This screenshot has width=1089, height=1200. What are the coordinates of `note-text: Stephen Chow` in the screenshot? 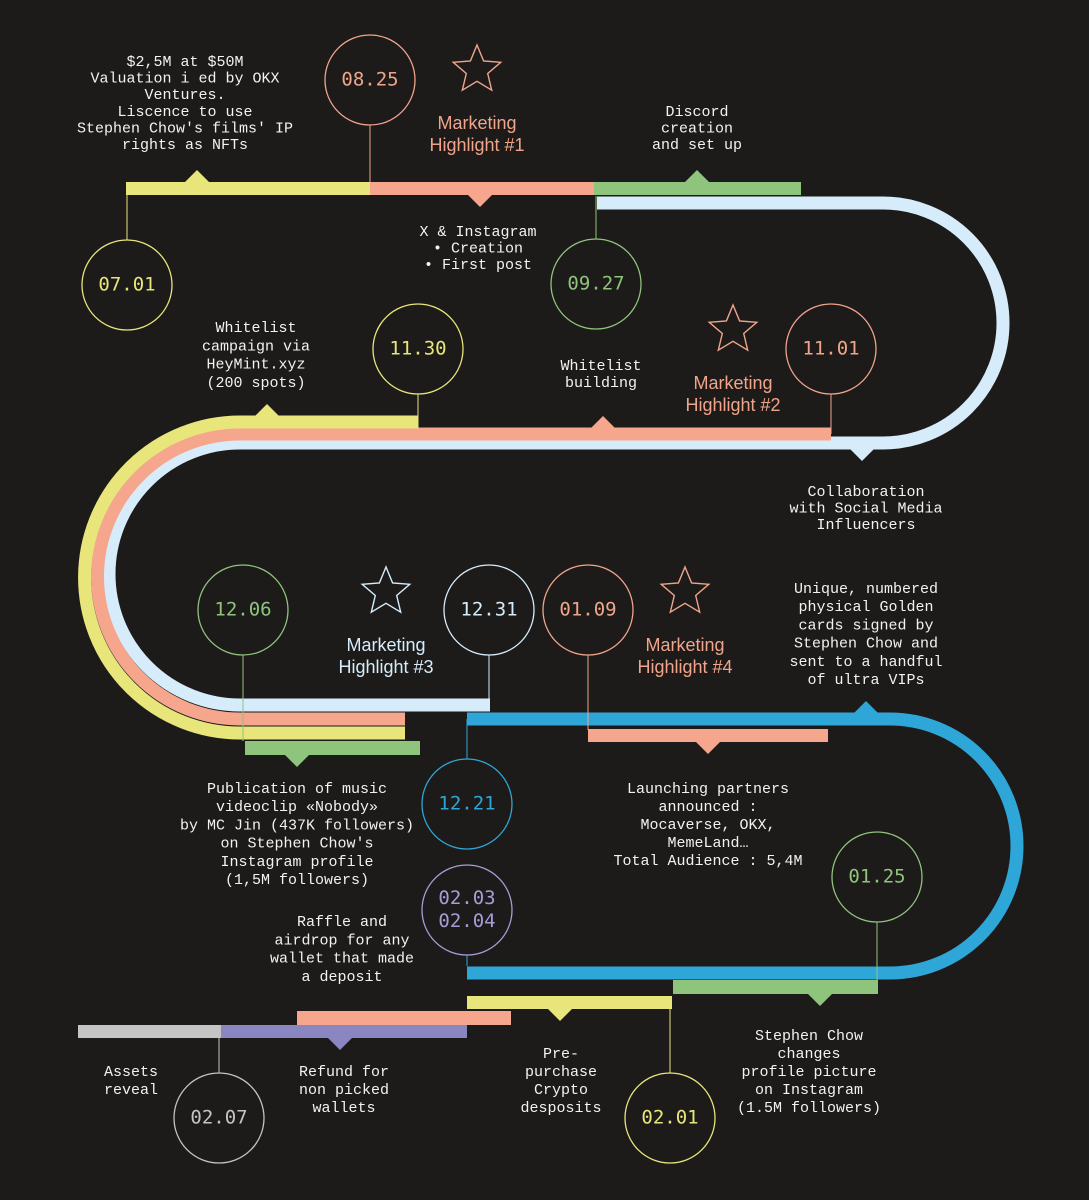 It's located at (809, 1036).